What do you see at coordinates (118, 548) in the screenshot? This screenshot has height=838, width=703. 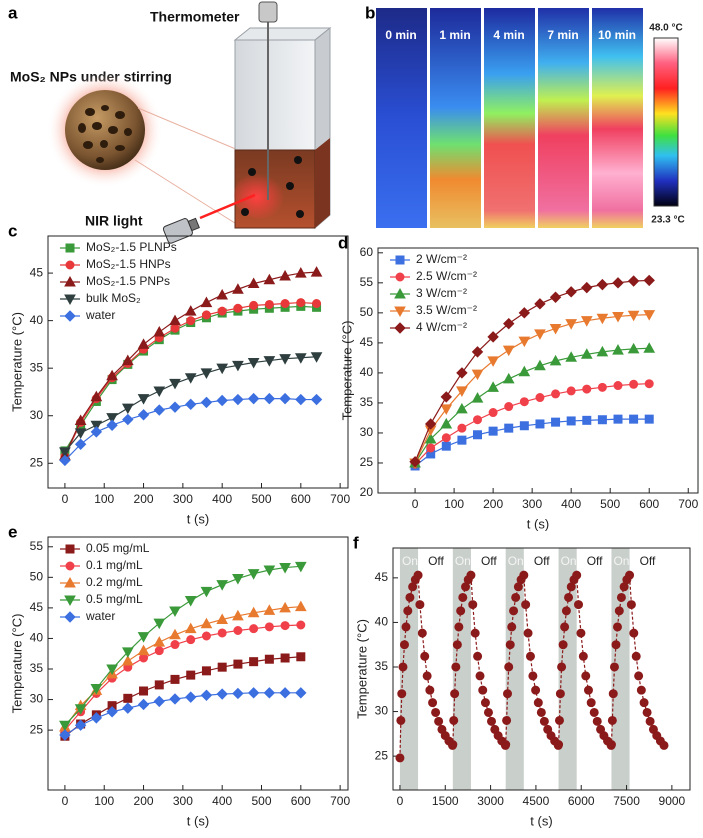 I see `legend-label: 0.05 mg/mL` at bounding box center [118, 548].